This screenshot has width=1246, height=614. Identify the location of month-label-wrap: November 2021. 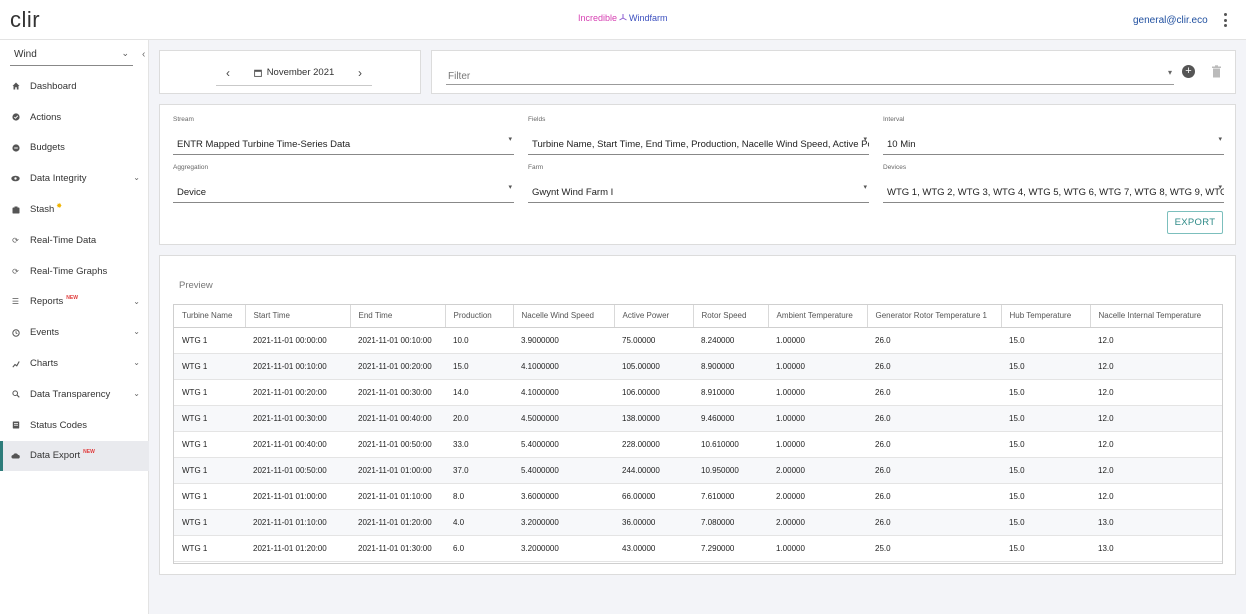
(293, 72).